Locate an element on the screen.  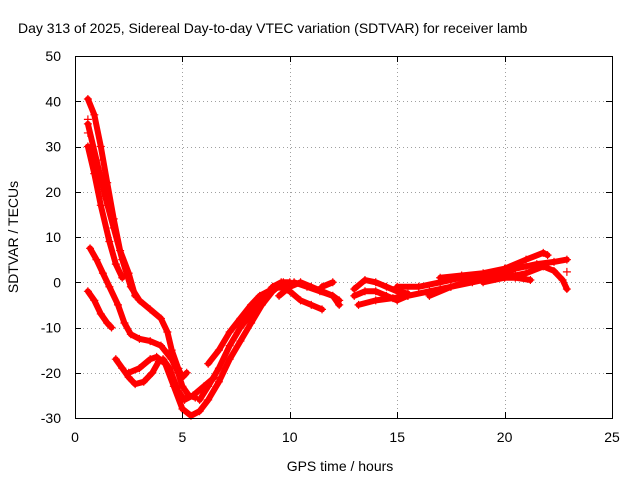
y-tick-label: 50 is located at coordinates (53, 56).